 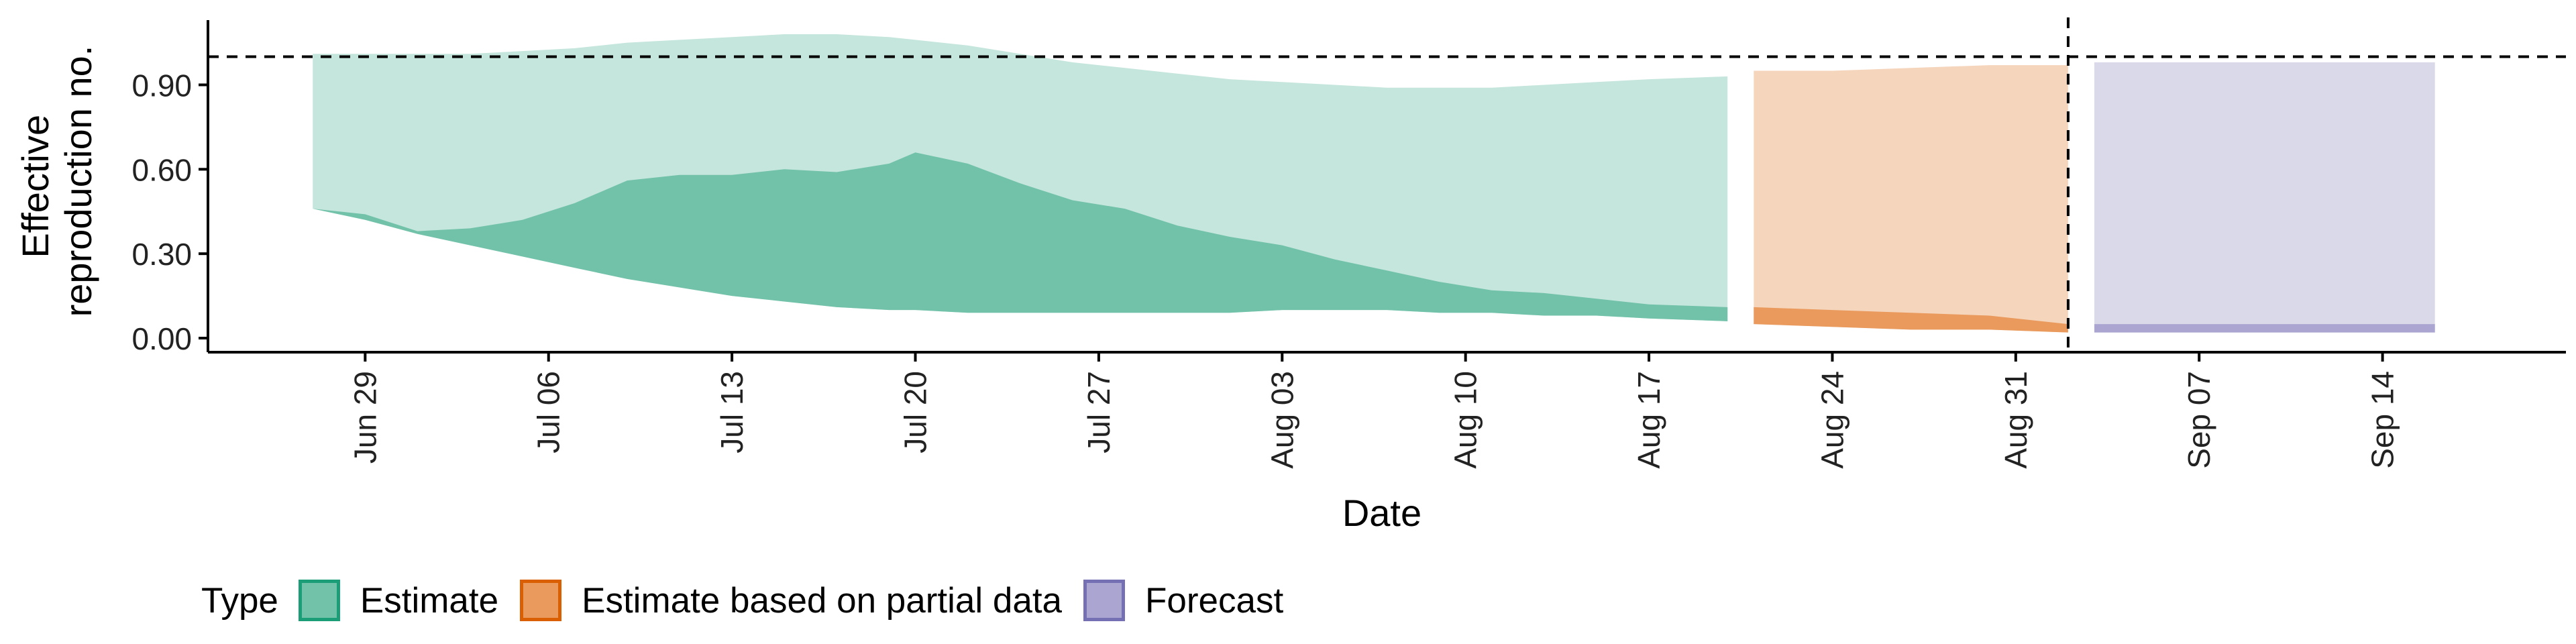 What do you see at coordinates (731, 412) in the screenshot?
I see `x-tick-label: Jul 13` at bounding box center [731, 412].